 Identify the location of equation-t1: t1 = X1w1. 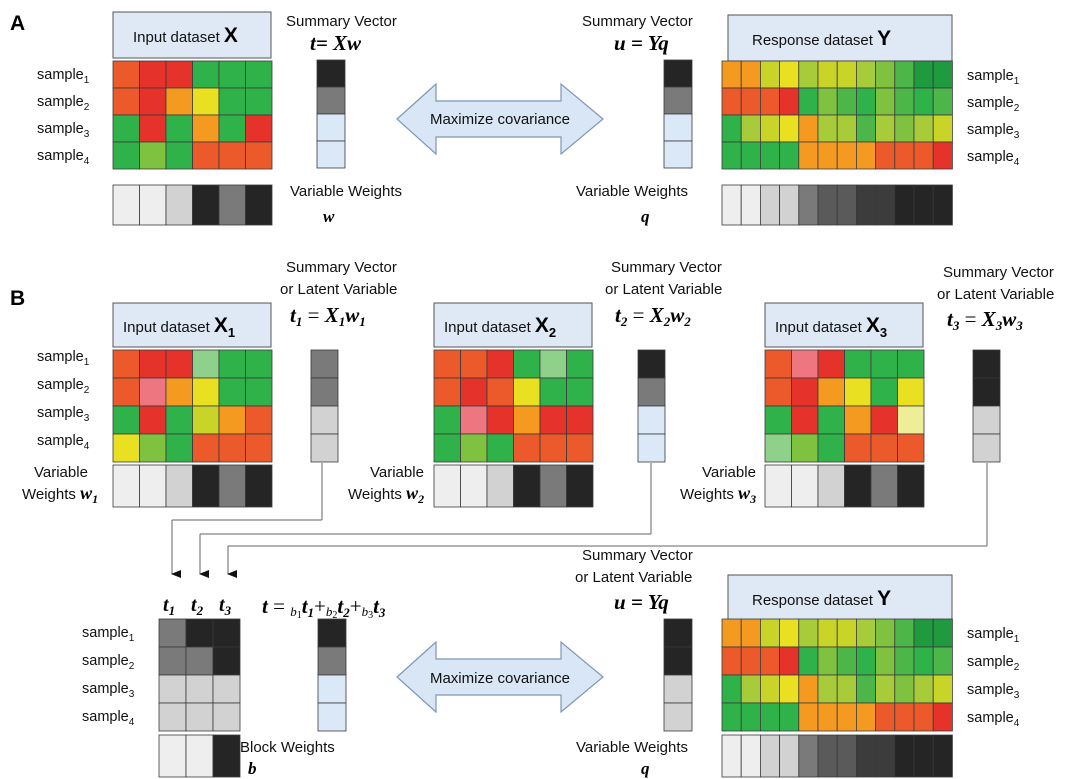
(328, 316).